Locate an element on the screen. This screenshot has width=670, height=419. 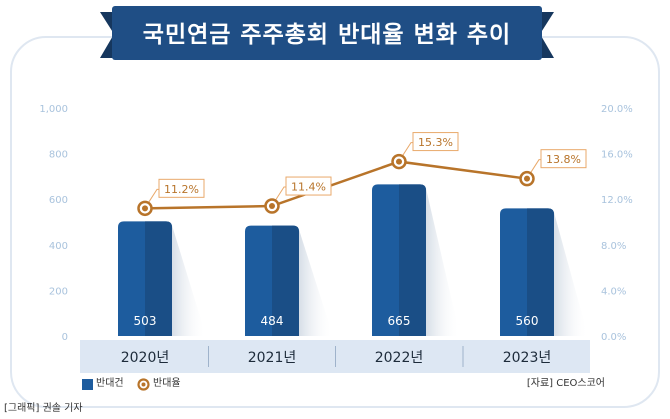
y-right-tick-label: 8.0% is located at coordinates (613, 246).